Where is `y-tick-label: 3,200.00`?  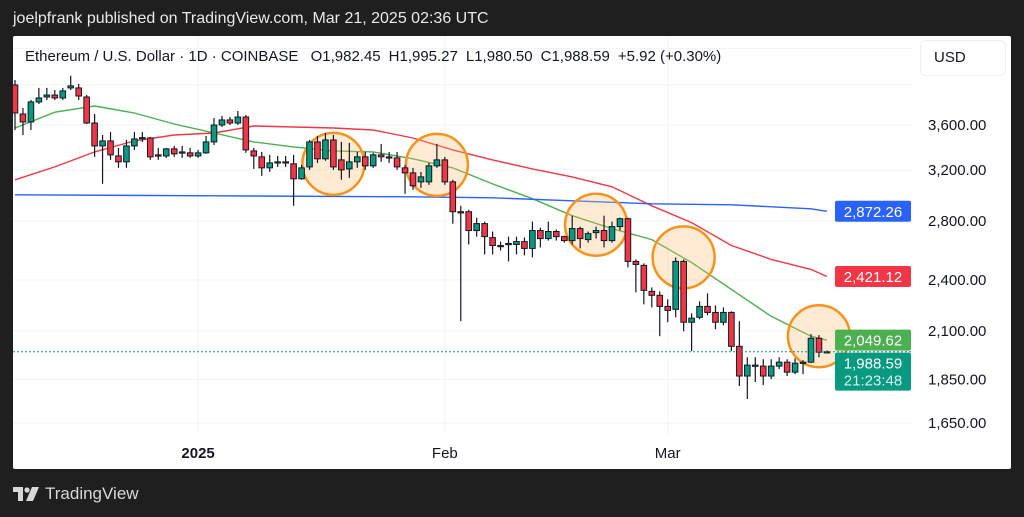
y-tick-label: 3,200.00 is located at coordinates (957, 170).